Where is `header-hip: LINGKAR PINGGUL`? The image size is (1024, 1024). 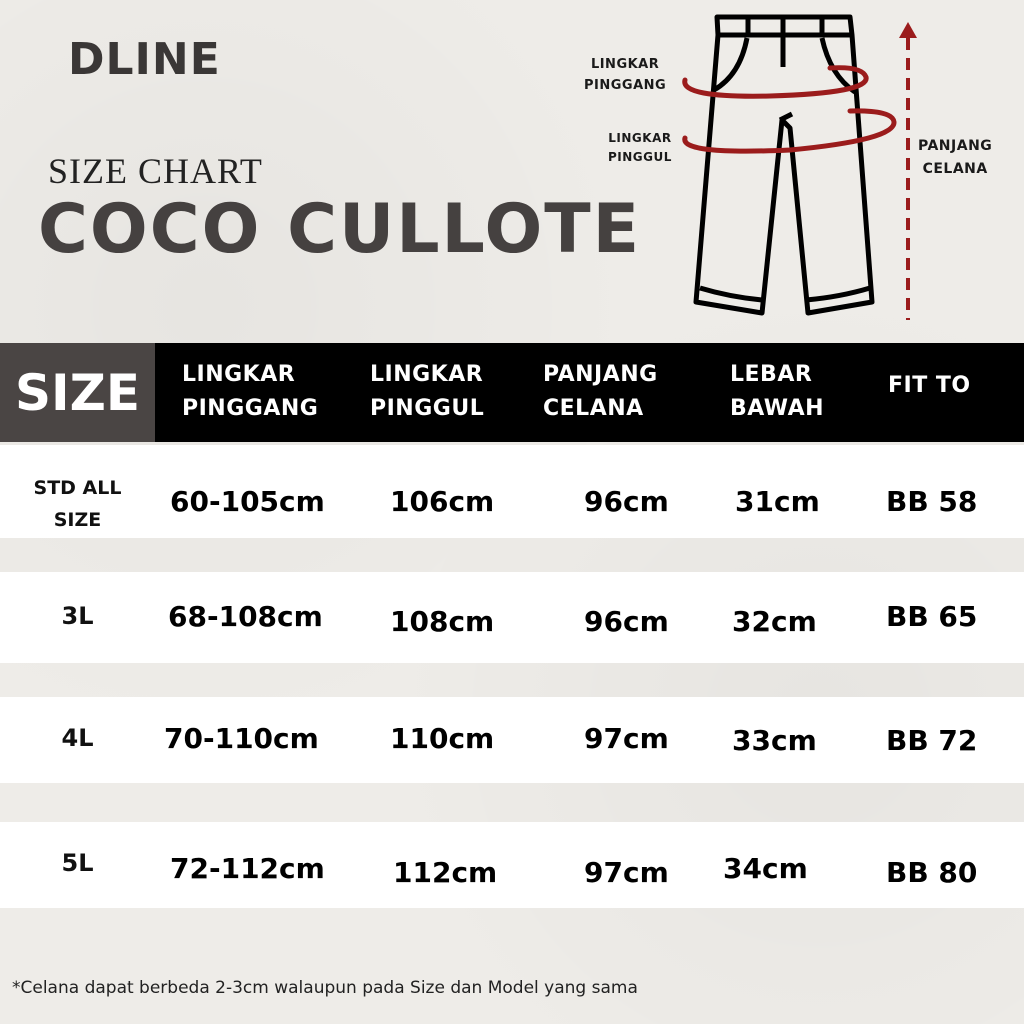 header-hip: LINGKAR PINGGUL is located at coordinates (427, 391).